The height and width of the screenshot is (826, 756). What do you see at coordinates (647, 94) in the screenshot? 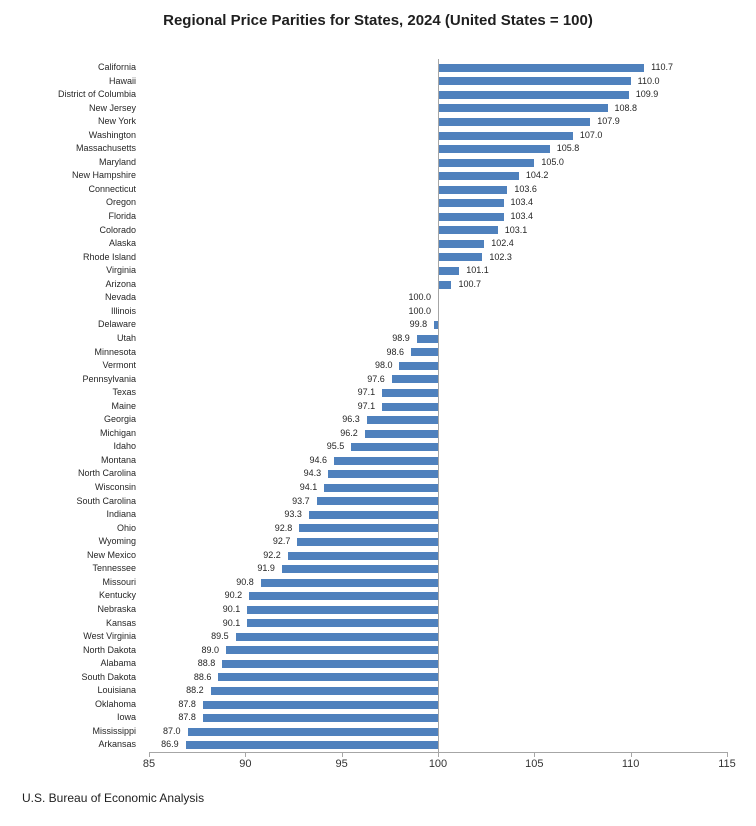
I see `value-label: 109.9` at bounding box center [647, 94].